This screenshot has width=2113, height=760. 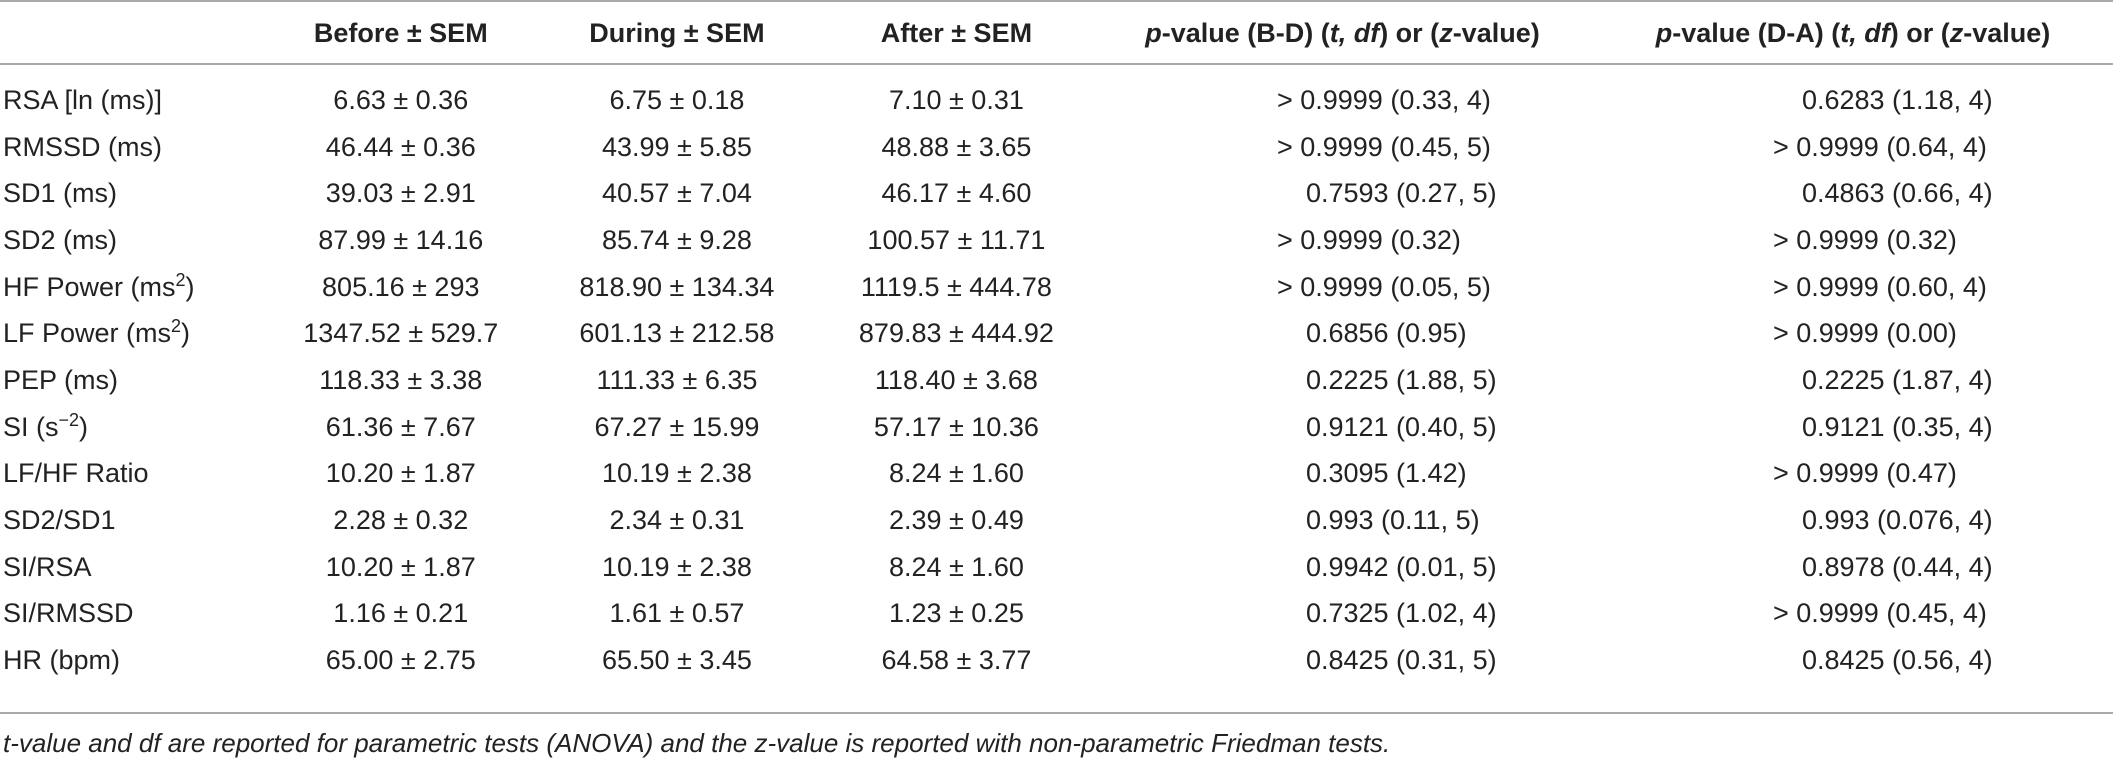 What do you see at coordinates (61, 379) in the screenshot?
I see `row-label-text: PEP (ms)` at bounding box center [61, 379].